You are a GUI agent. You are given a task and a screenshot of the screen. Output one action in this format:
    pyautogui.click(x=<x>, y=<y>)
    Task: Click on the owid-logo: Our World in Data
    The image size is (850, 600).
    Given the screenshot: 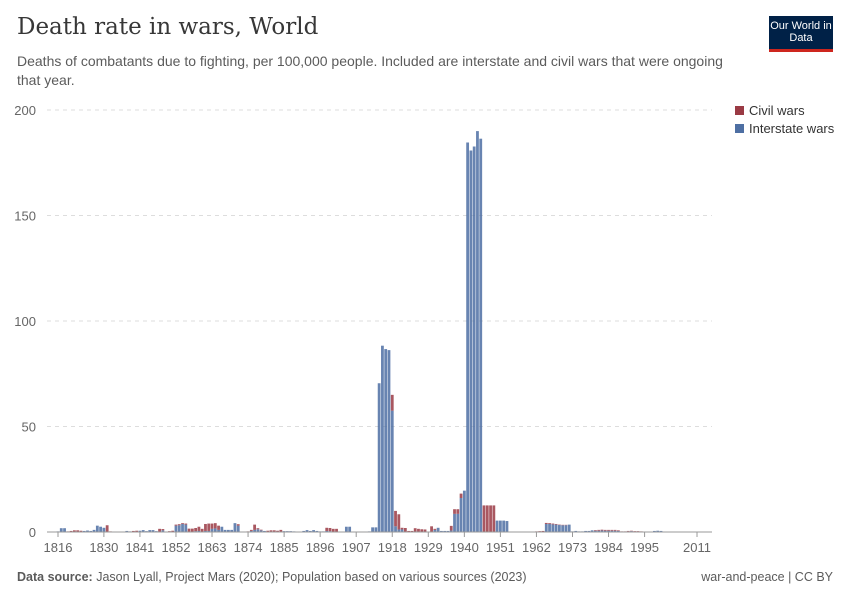 What is the action you would take?
    pyautogui.click(x=801, y=34)
    